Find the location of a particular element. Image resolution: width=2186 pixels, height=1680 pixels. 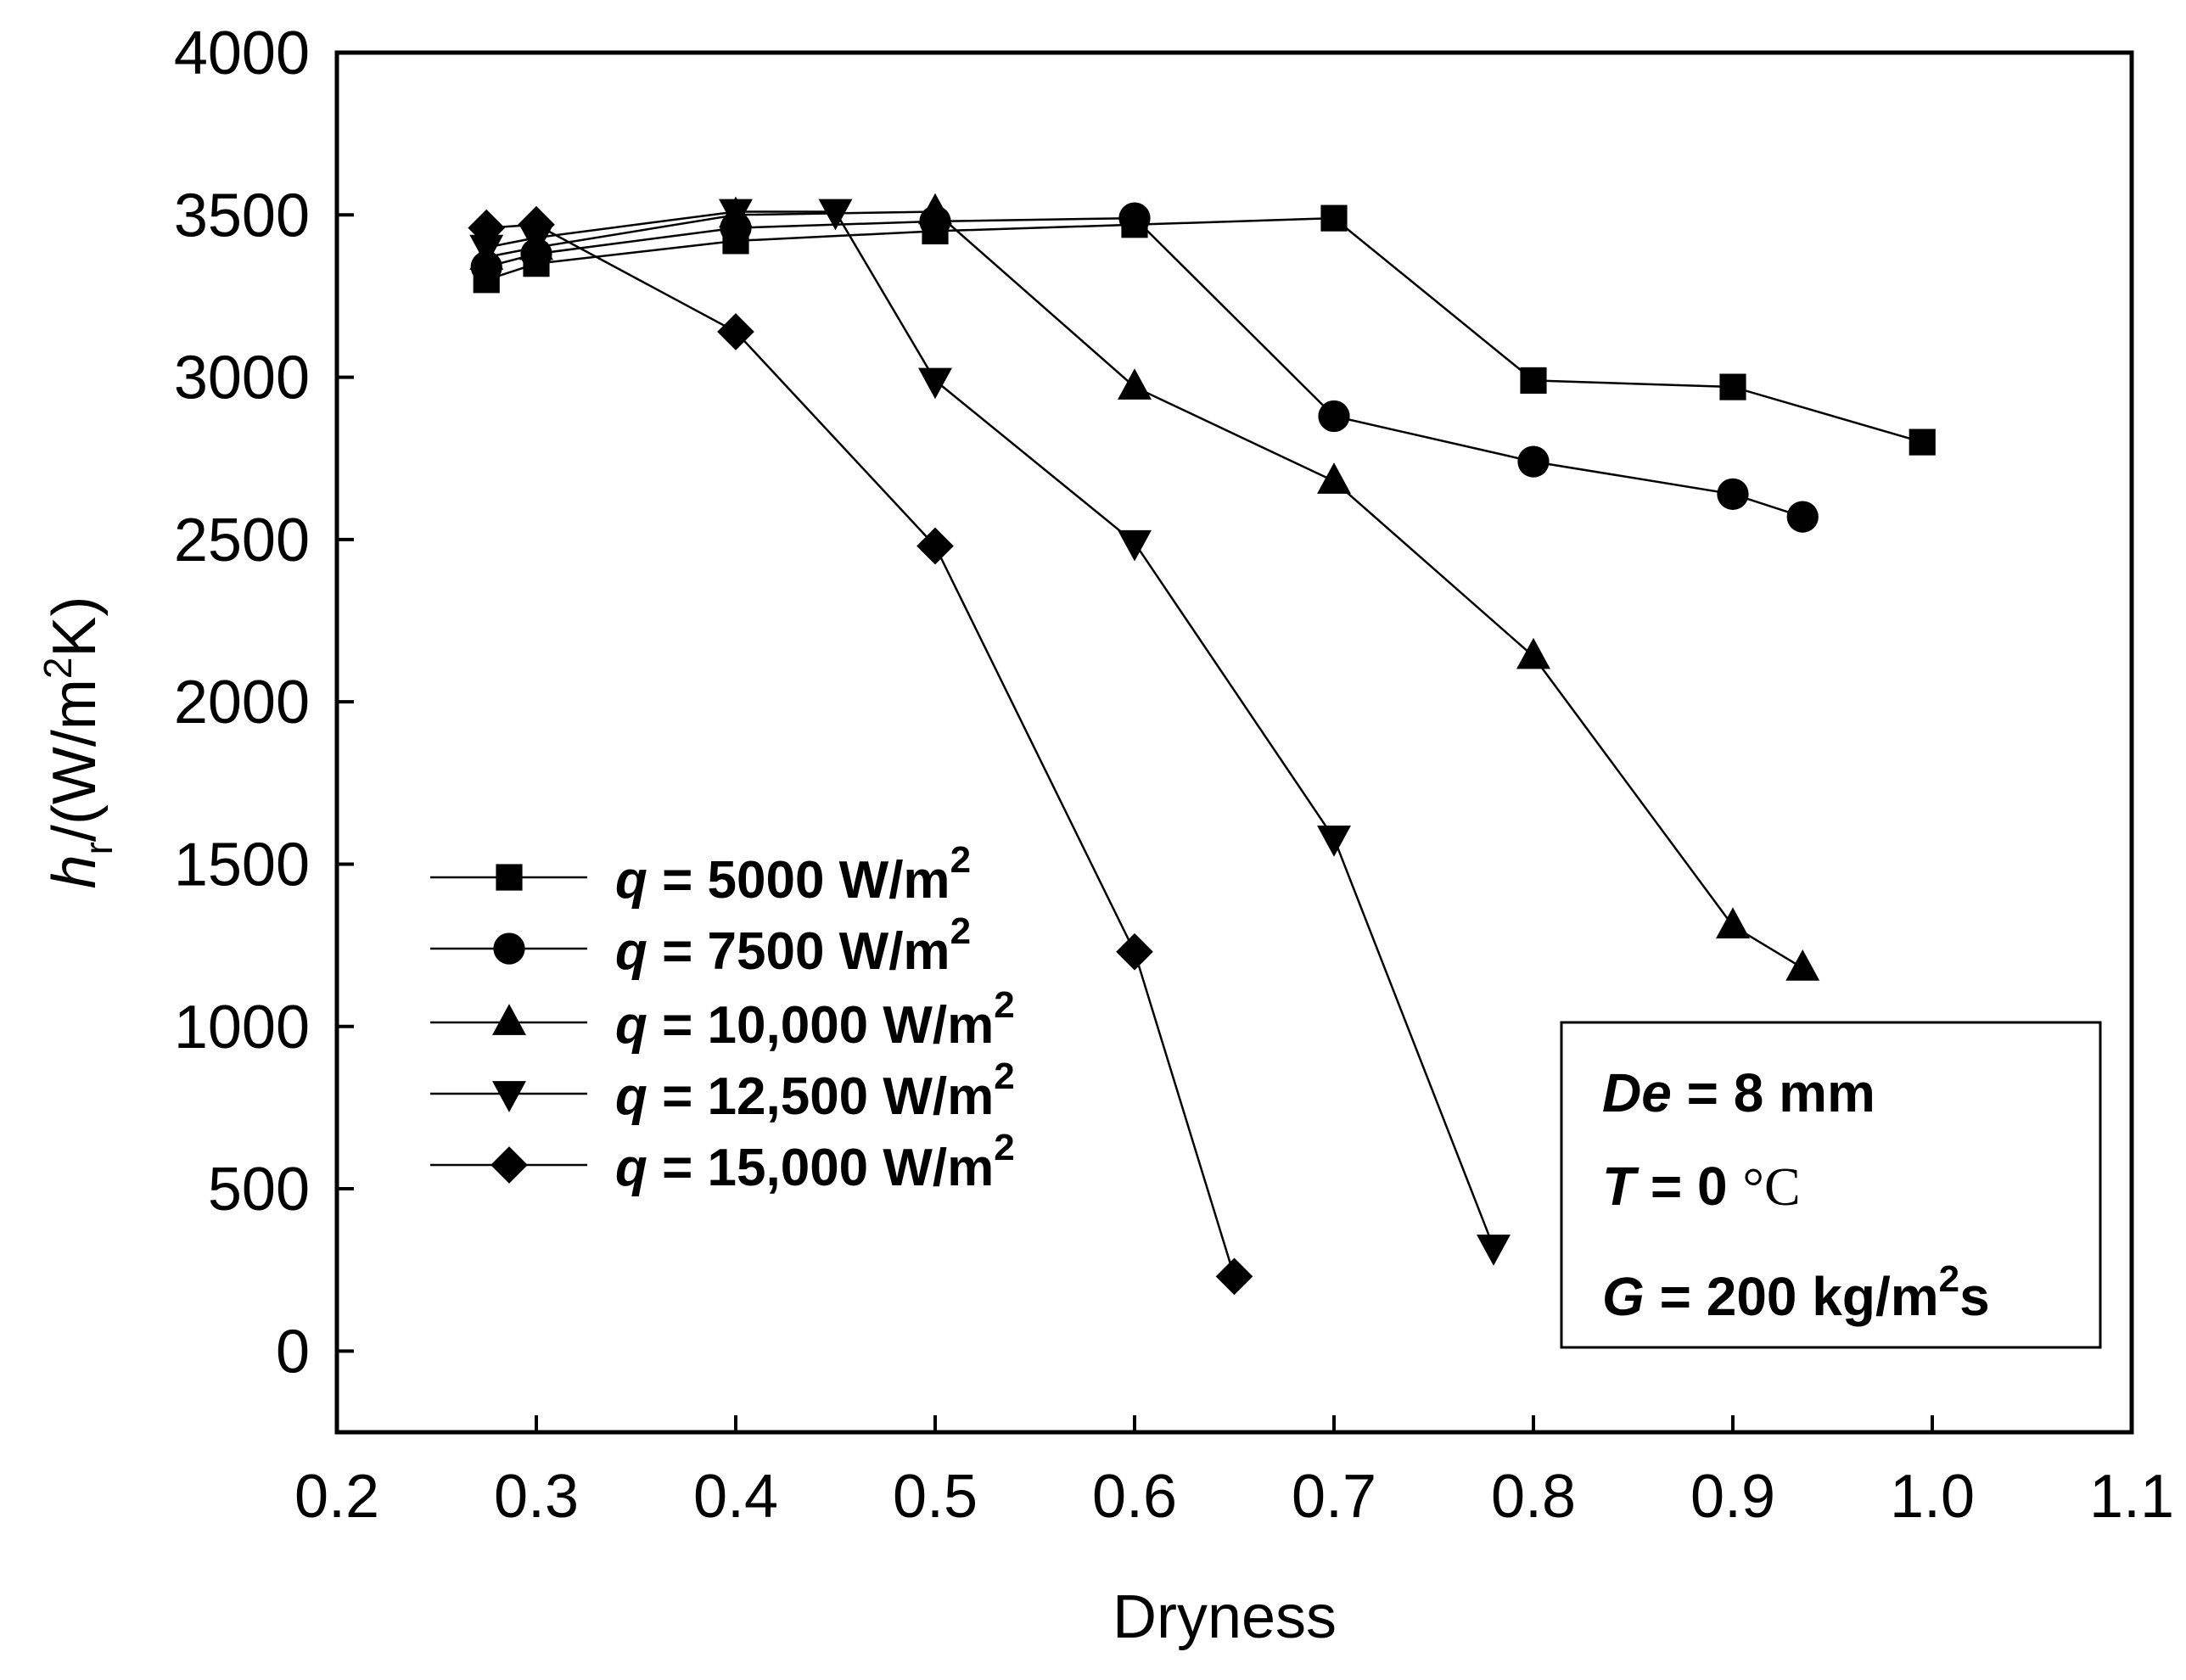

y-axis-title: hr/(W/m2K) is located at coordinates (78, 743).